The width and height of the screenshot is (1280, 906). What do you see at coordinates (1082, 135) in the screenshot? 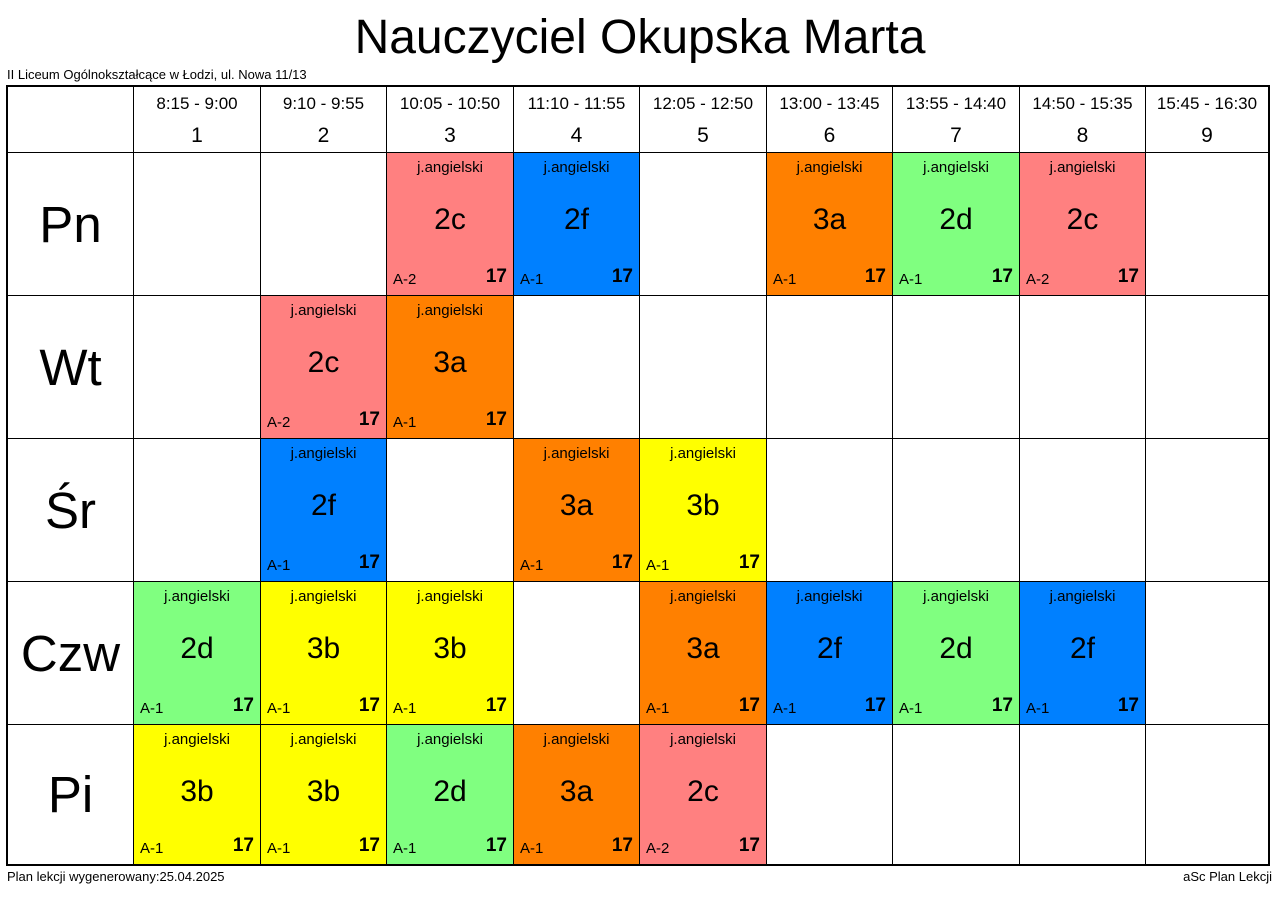
I see `period-number: 8` at bounding box center [1082, 135].